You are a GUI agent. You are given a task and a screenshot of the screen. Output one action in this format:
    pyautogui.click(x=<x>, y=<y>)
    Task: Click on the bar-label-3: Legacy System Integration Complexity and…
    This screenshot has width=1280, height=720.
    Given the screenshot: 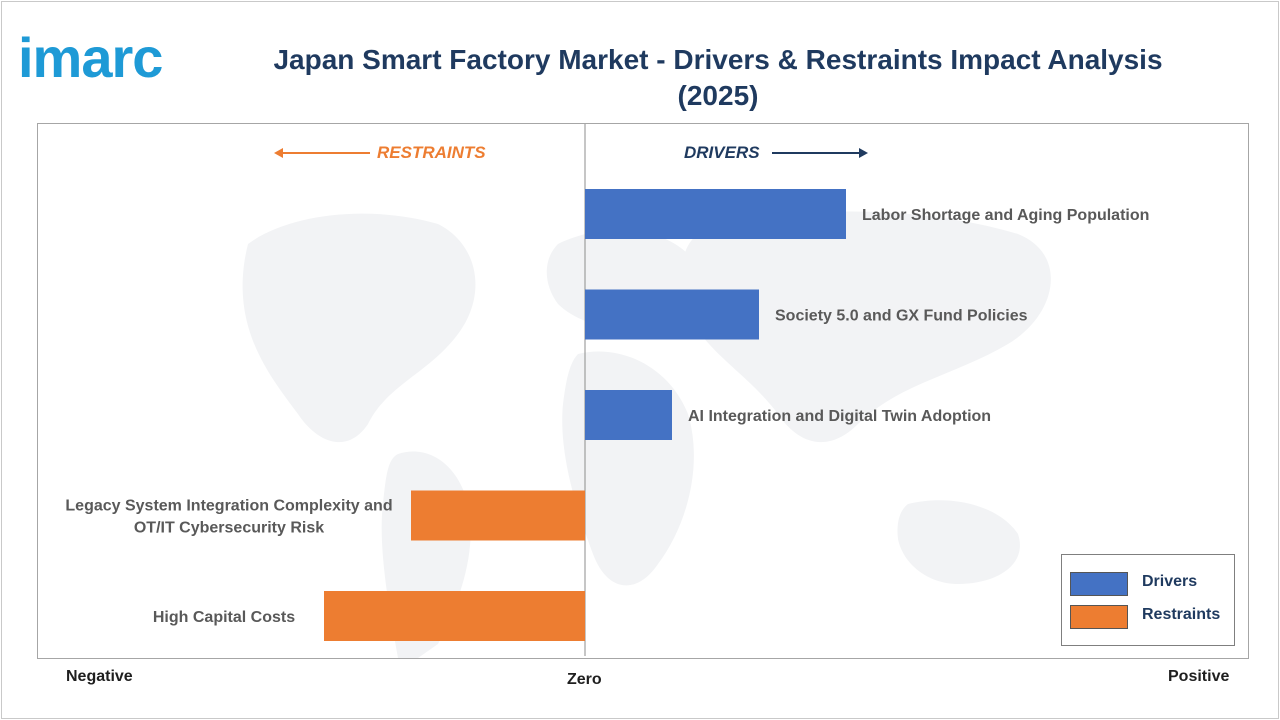 What is the action you would take?
    pyautogui.click(x=228, y=517)
    